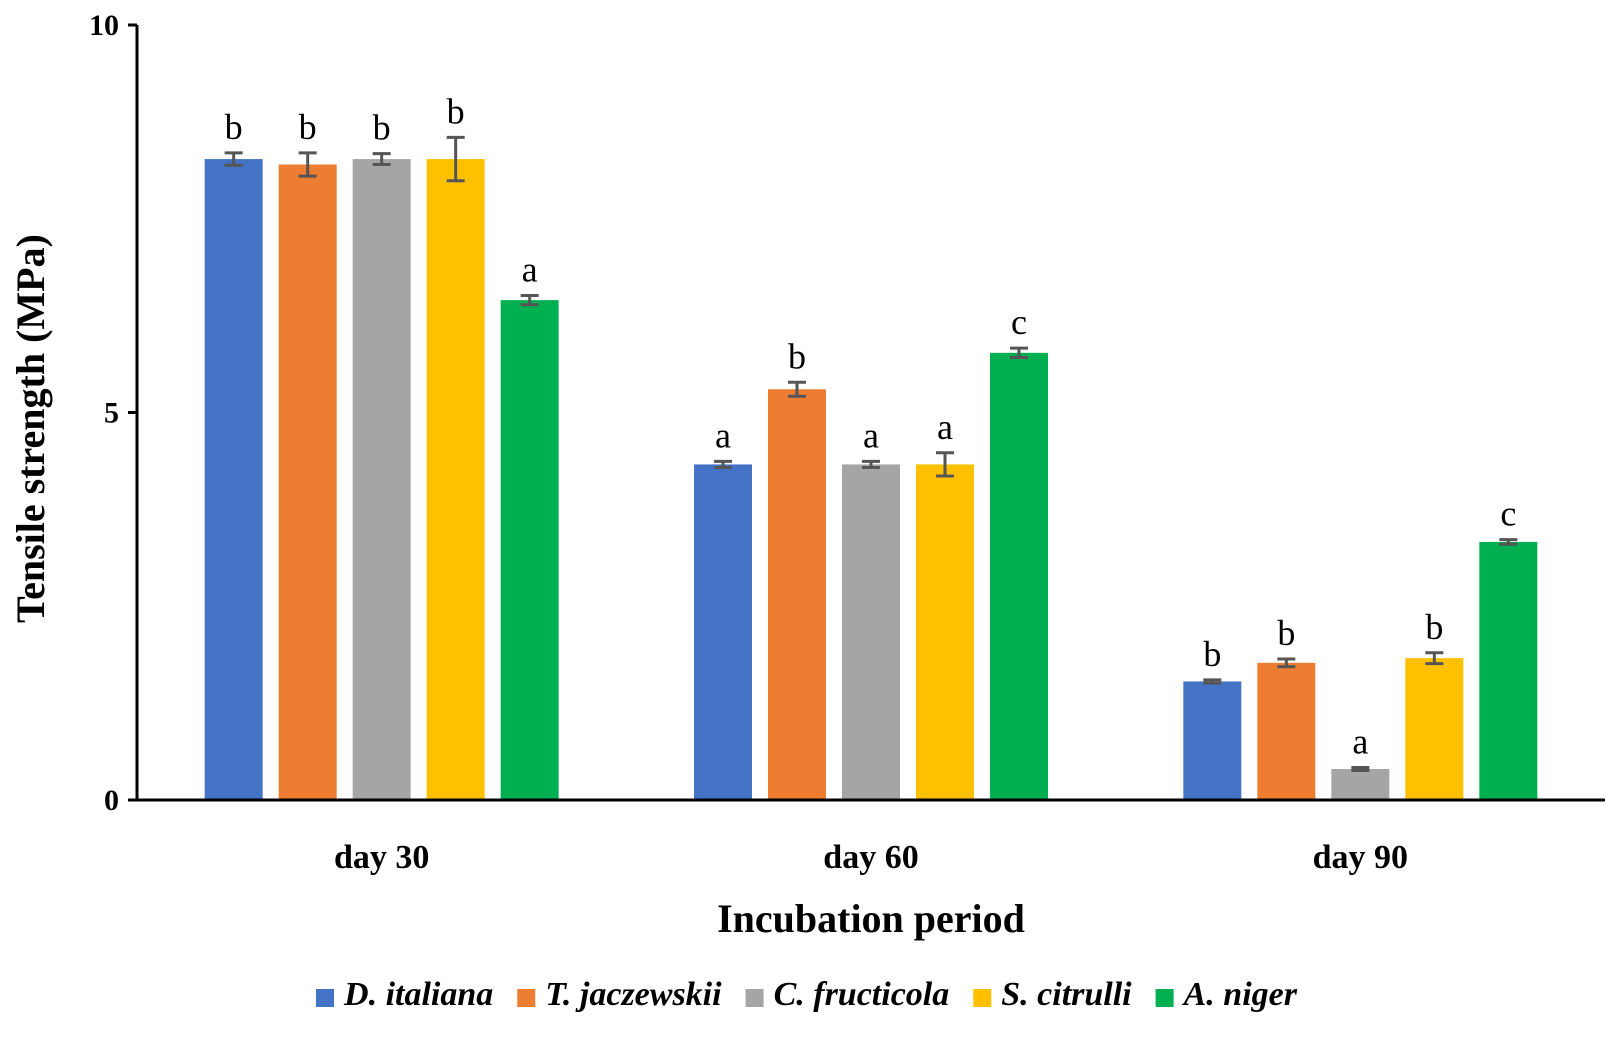 Image resolution: width=1613 pixels, height=1040 pixels. Describe the element at coordinates (381, 857) in the screenshot. I see `x-category-label: day 30` at that location.